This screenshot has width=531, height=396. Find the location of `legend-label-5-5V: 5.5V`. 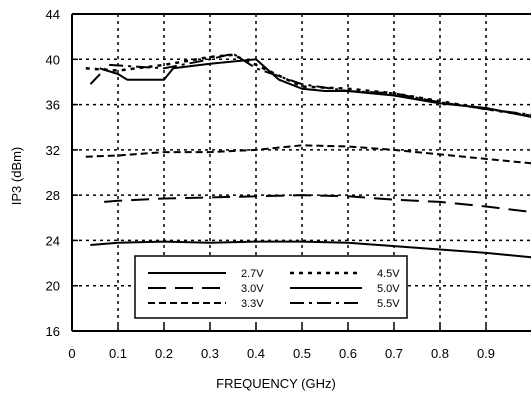

legend-label-5-5V: 5.5V is located at coordinates (388, 304).